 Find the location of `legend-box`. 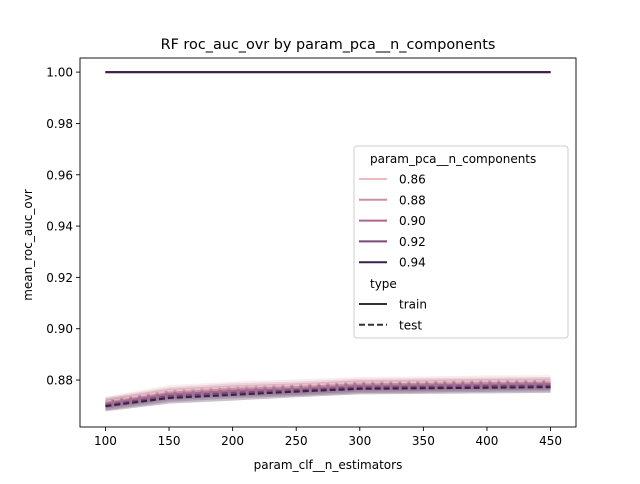

legend-box is located at coordinates (461, 242).